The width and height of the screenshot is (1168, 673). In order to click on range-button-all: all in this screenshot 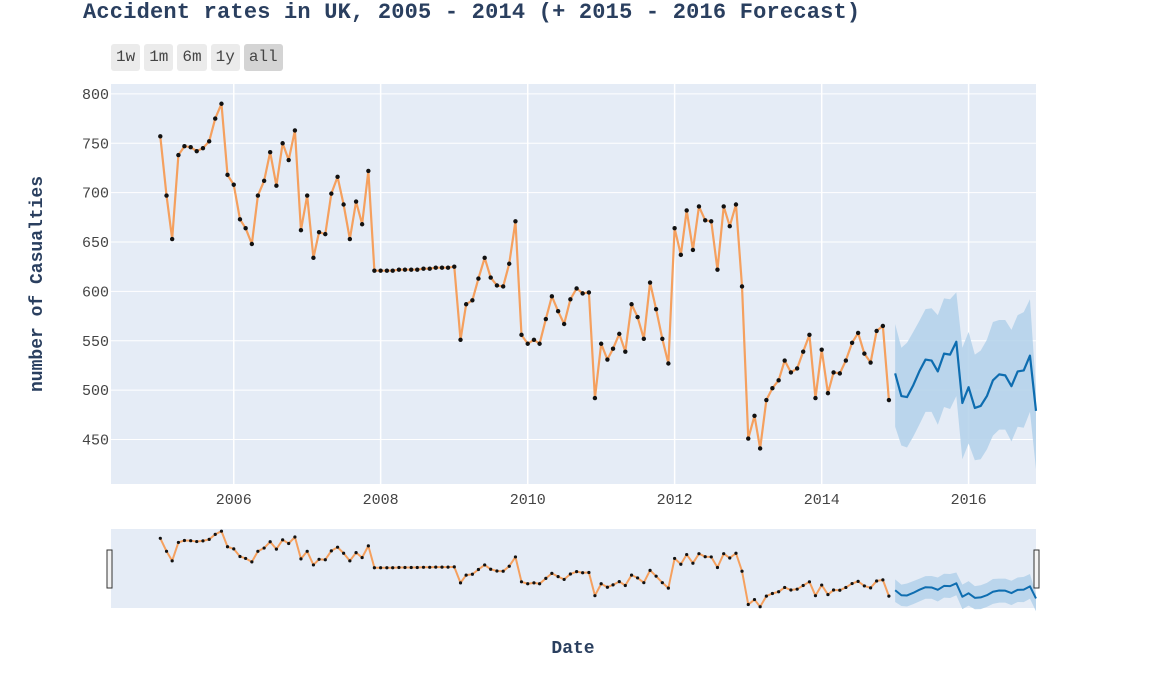, I will do `click(263, 57)`.